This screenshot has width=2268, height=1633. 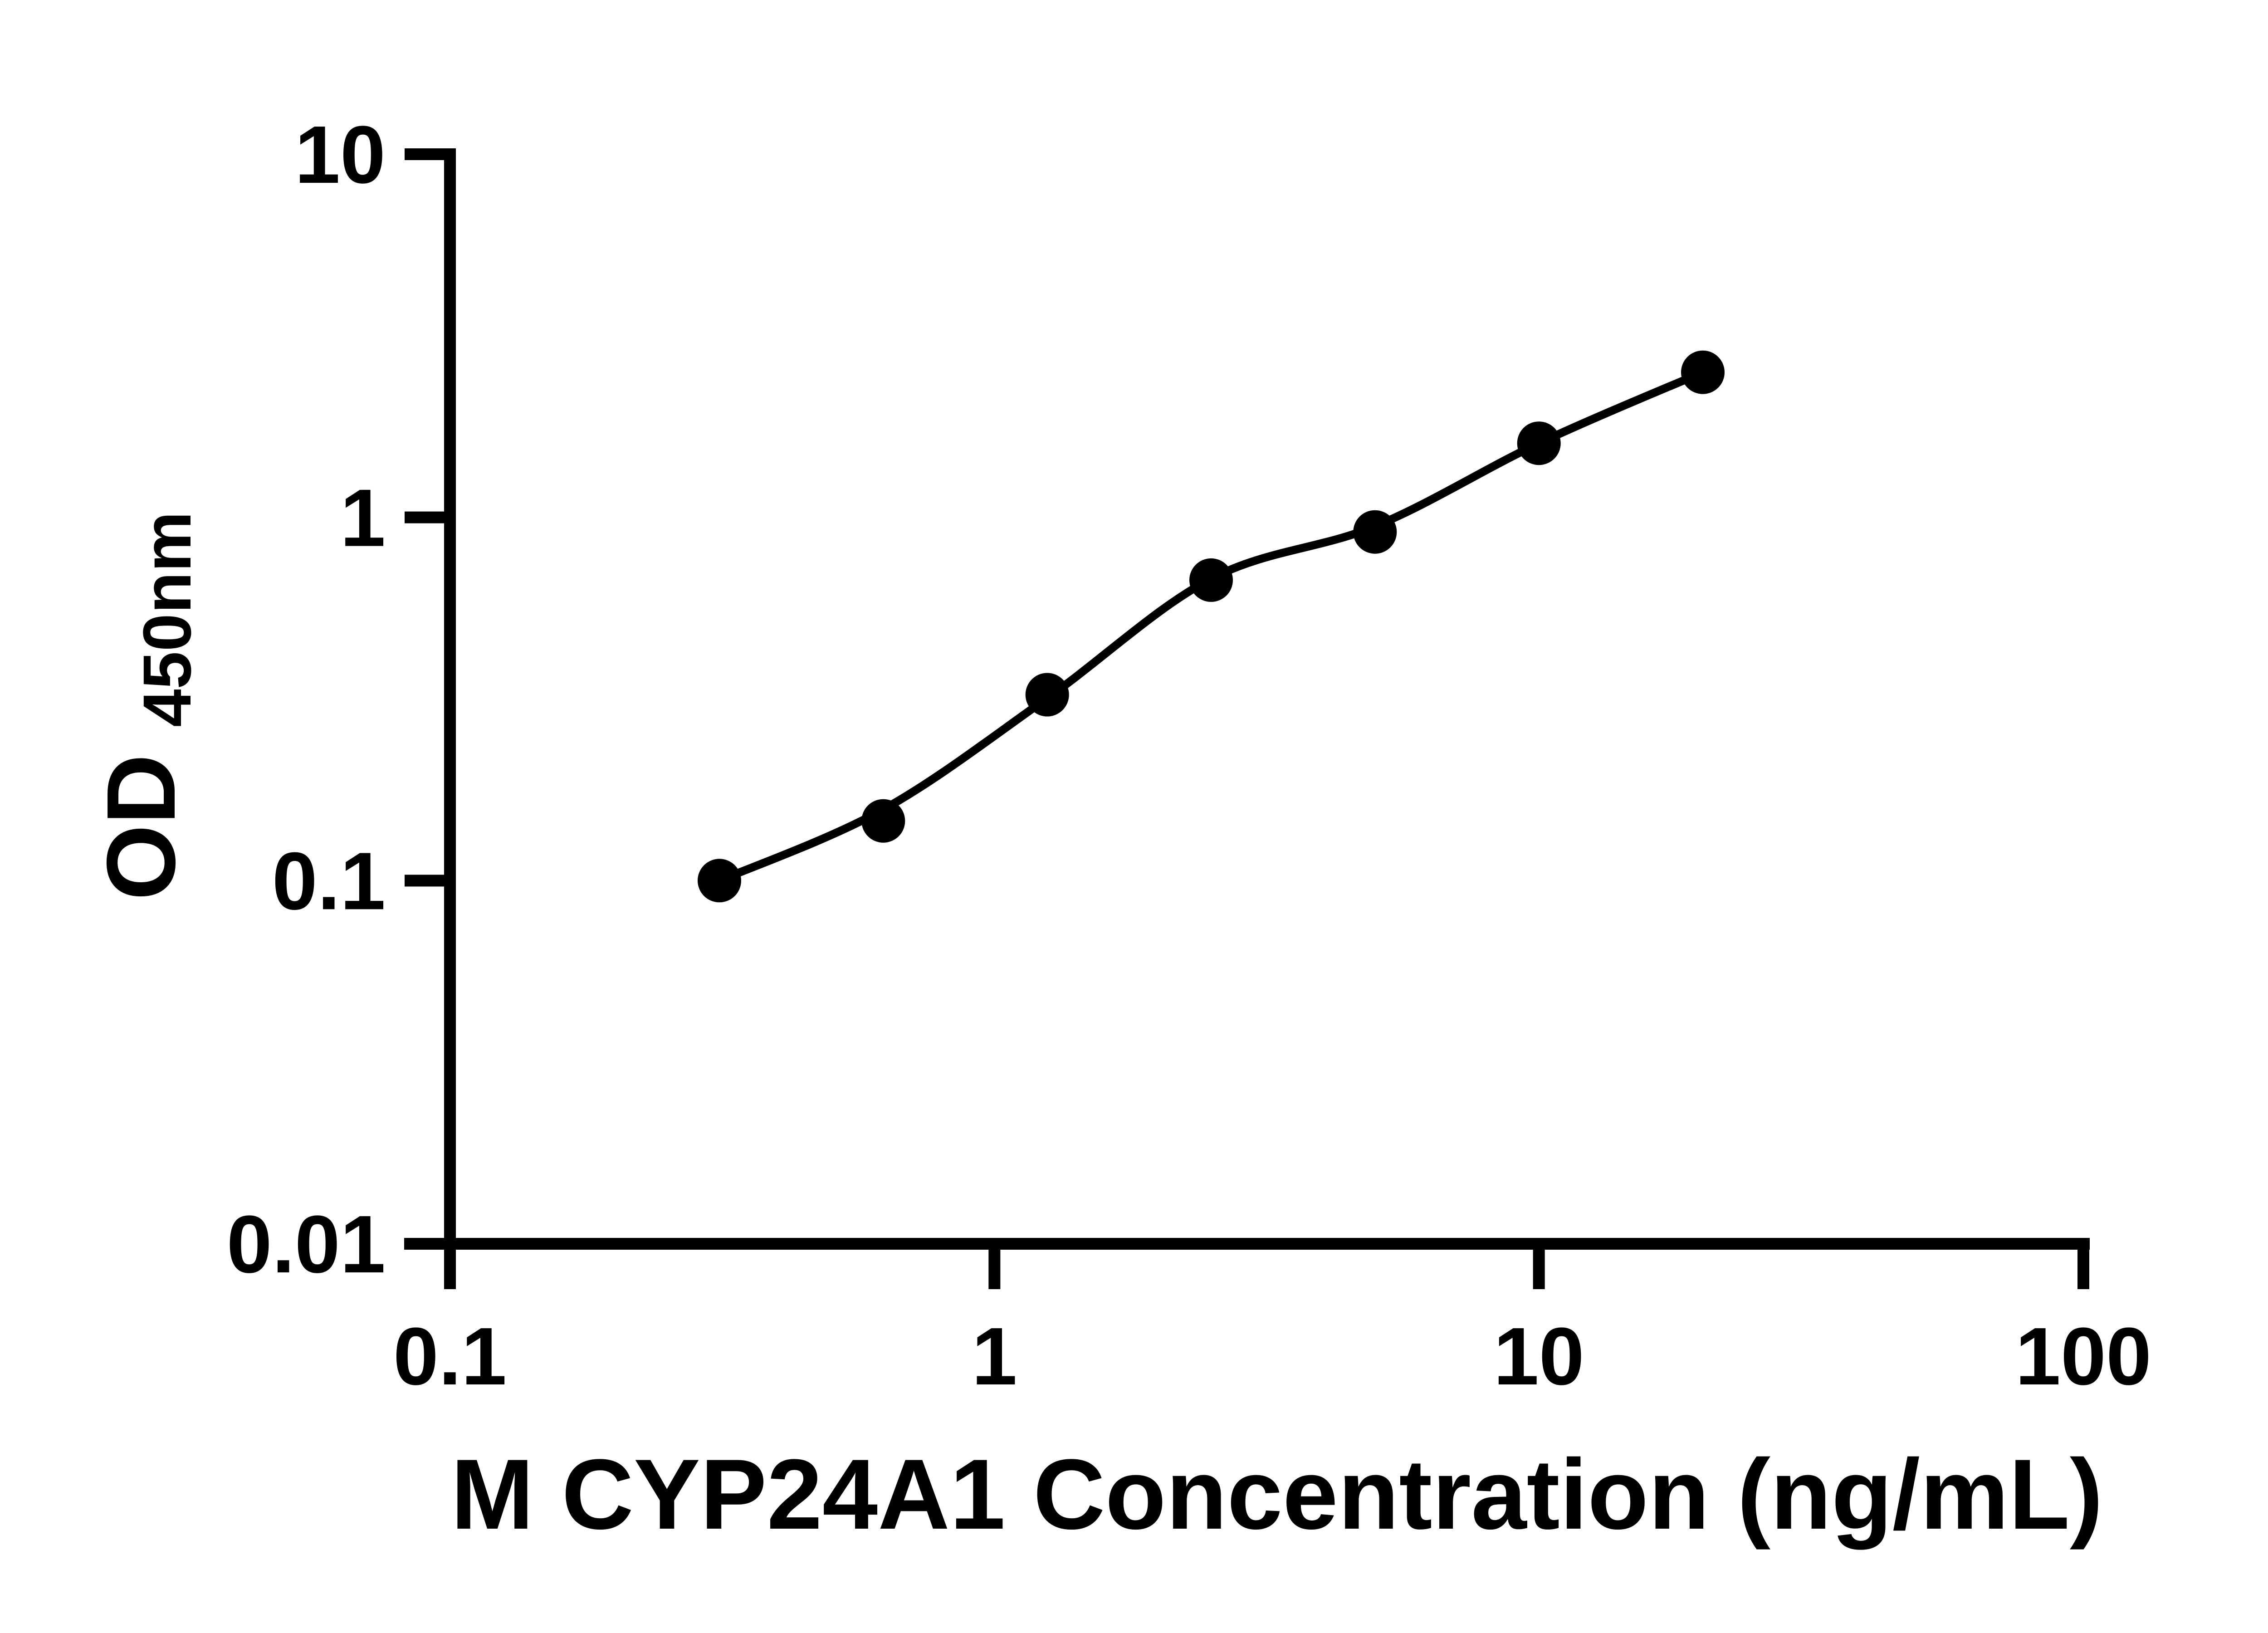 I want to click on x-axis-title: M CYP24A1 Concentration (ng/mL), so click(x=1277, y=1494).